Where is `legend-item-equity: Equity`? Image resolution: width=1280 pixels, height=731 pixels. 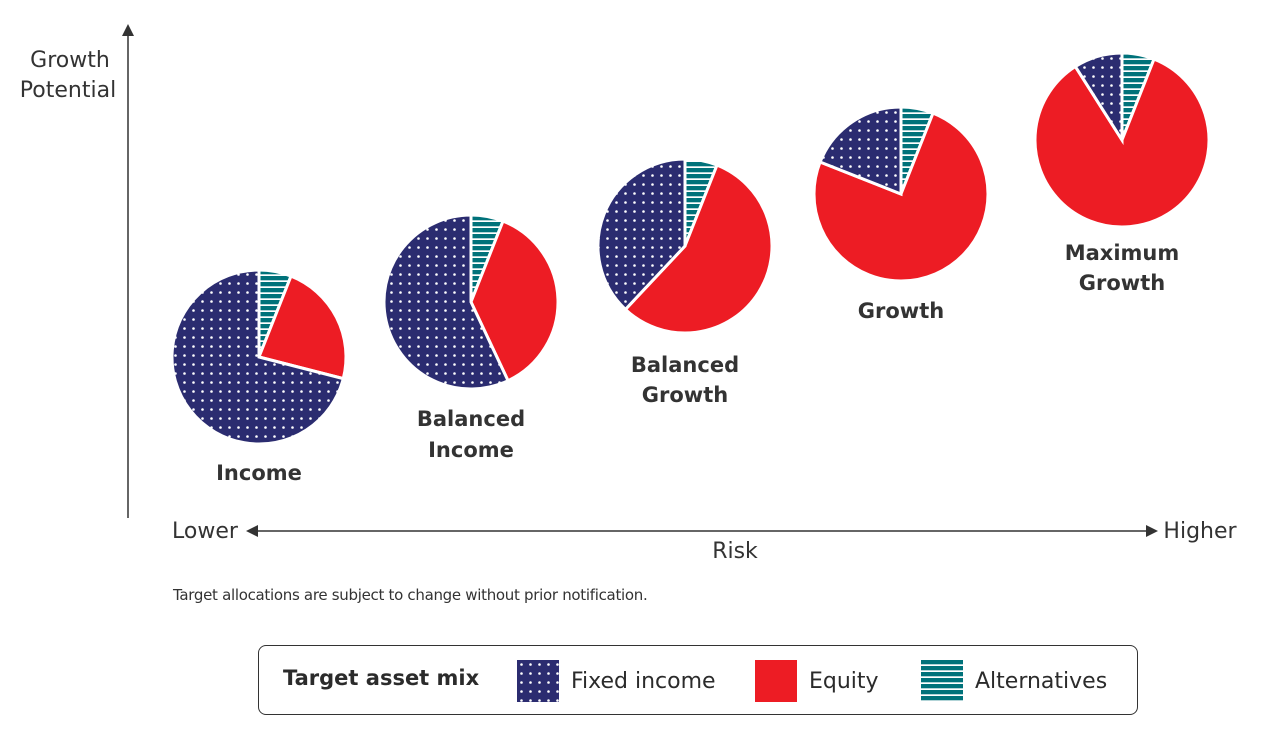 legend-item-equity: Equity is located at coordinates (817, 681).